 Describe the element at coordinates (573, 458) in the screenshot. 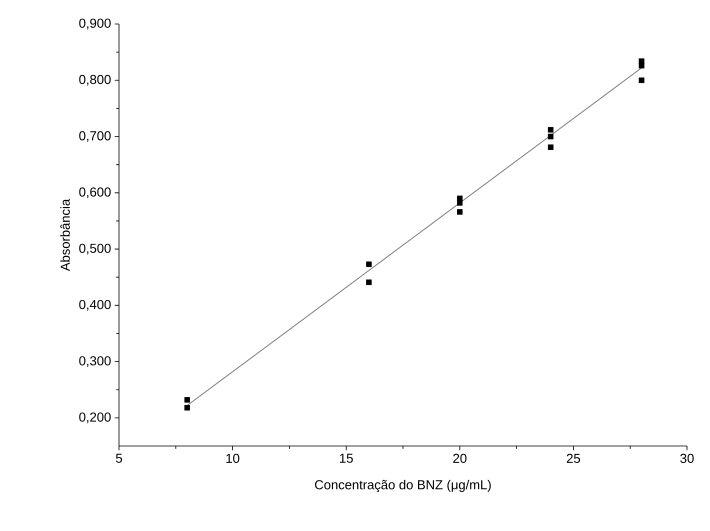

I see `x-tick-label: 25` at that location.